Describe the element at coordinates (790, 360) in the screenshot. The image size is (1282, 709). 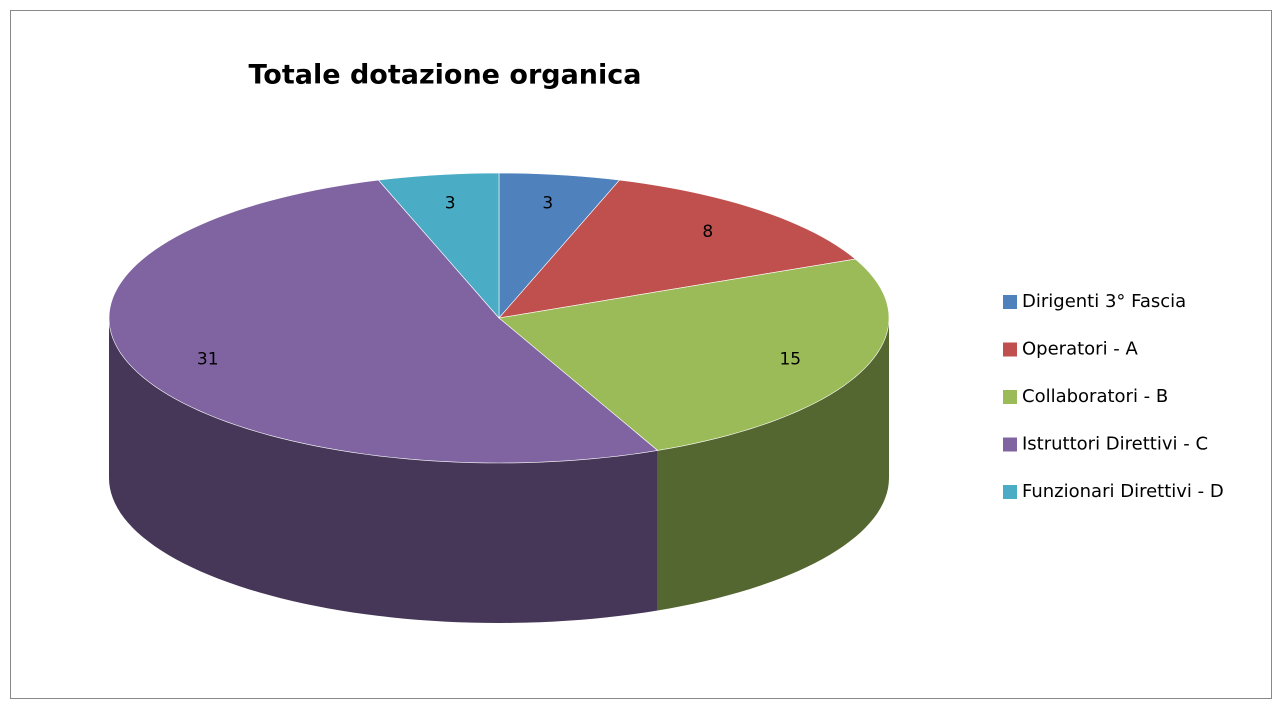
I see `data-label: 15` at that location.